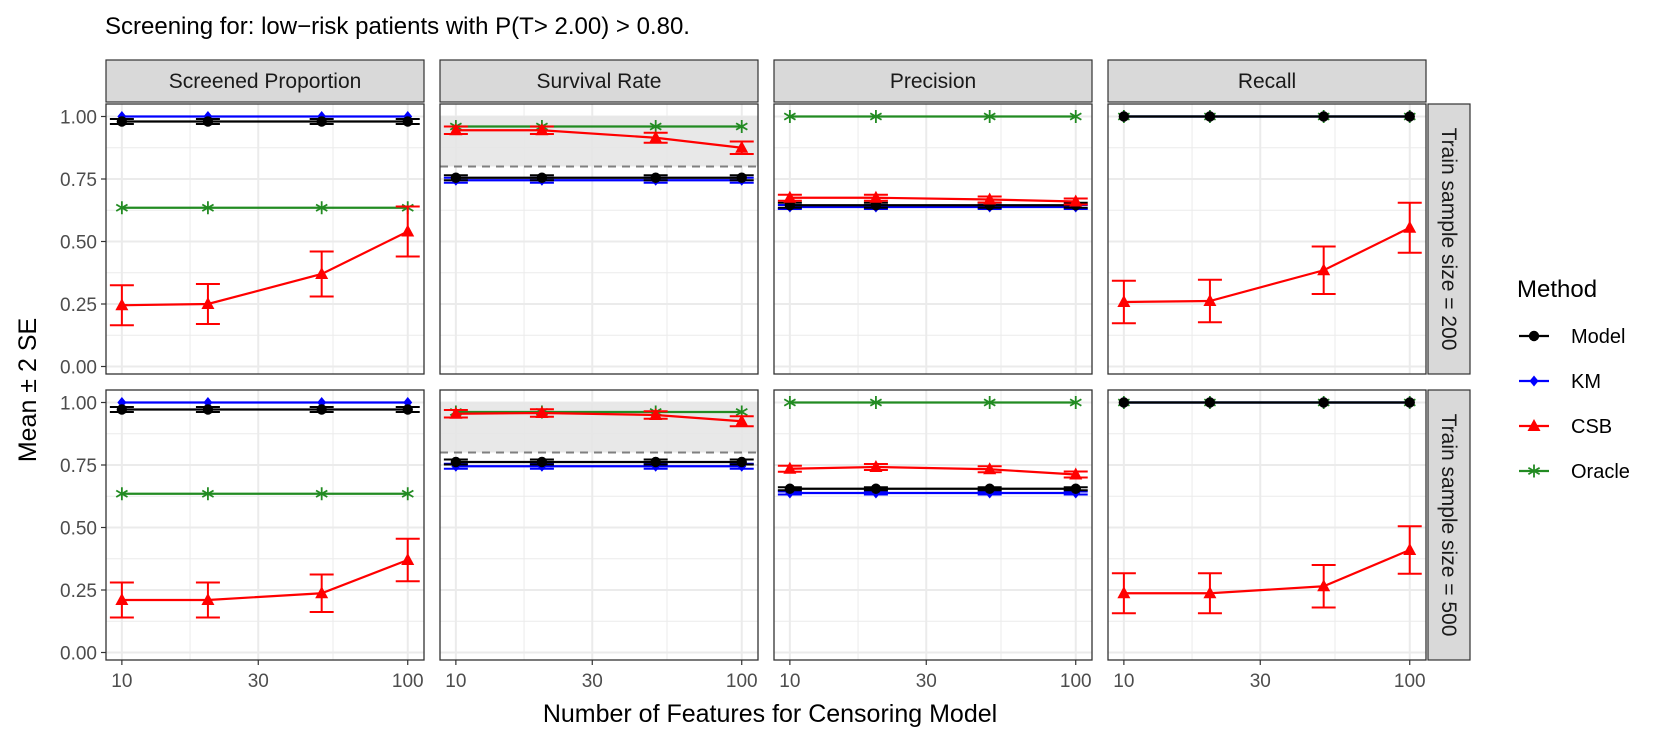  Describe the element at coordinates (1586, 382) in the screenshot. I see `legend-label: KM` at that location.